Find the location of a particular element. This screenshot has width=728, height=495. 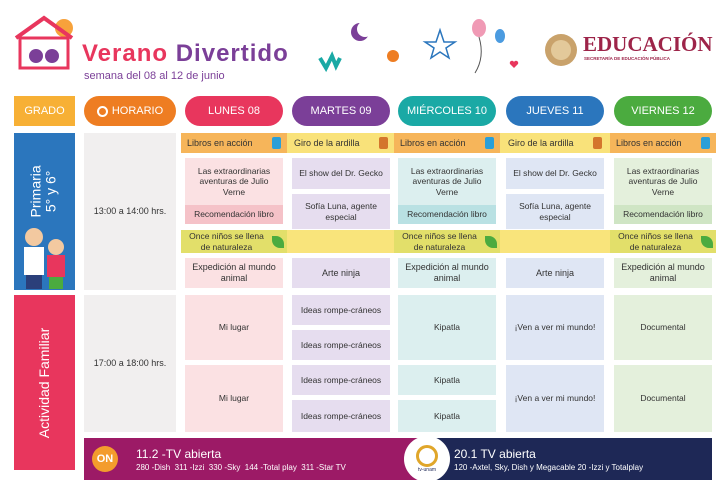

page-title: Verano Divertido is located at coordinates (185, 54).